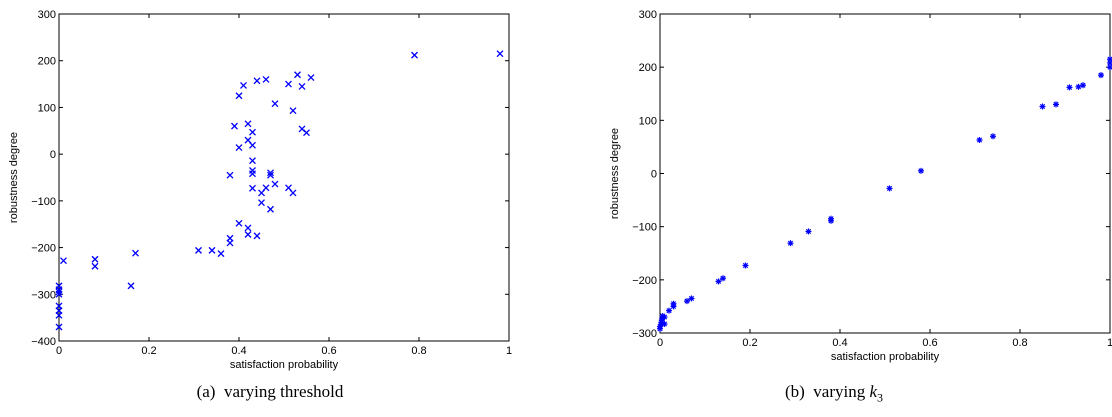  What do you see at coordinates (794, 391) in the screenshot?
I see `caption-b-prefix: (b)` at bounding box center [794, 391].